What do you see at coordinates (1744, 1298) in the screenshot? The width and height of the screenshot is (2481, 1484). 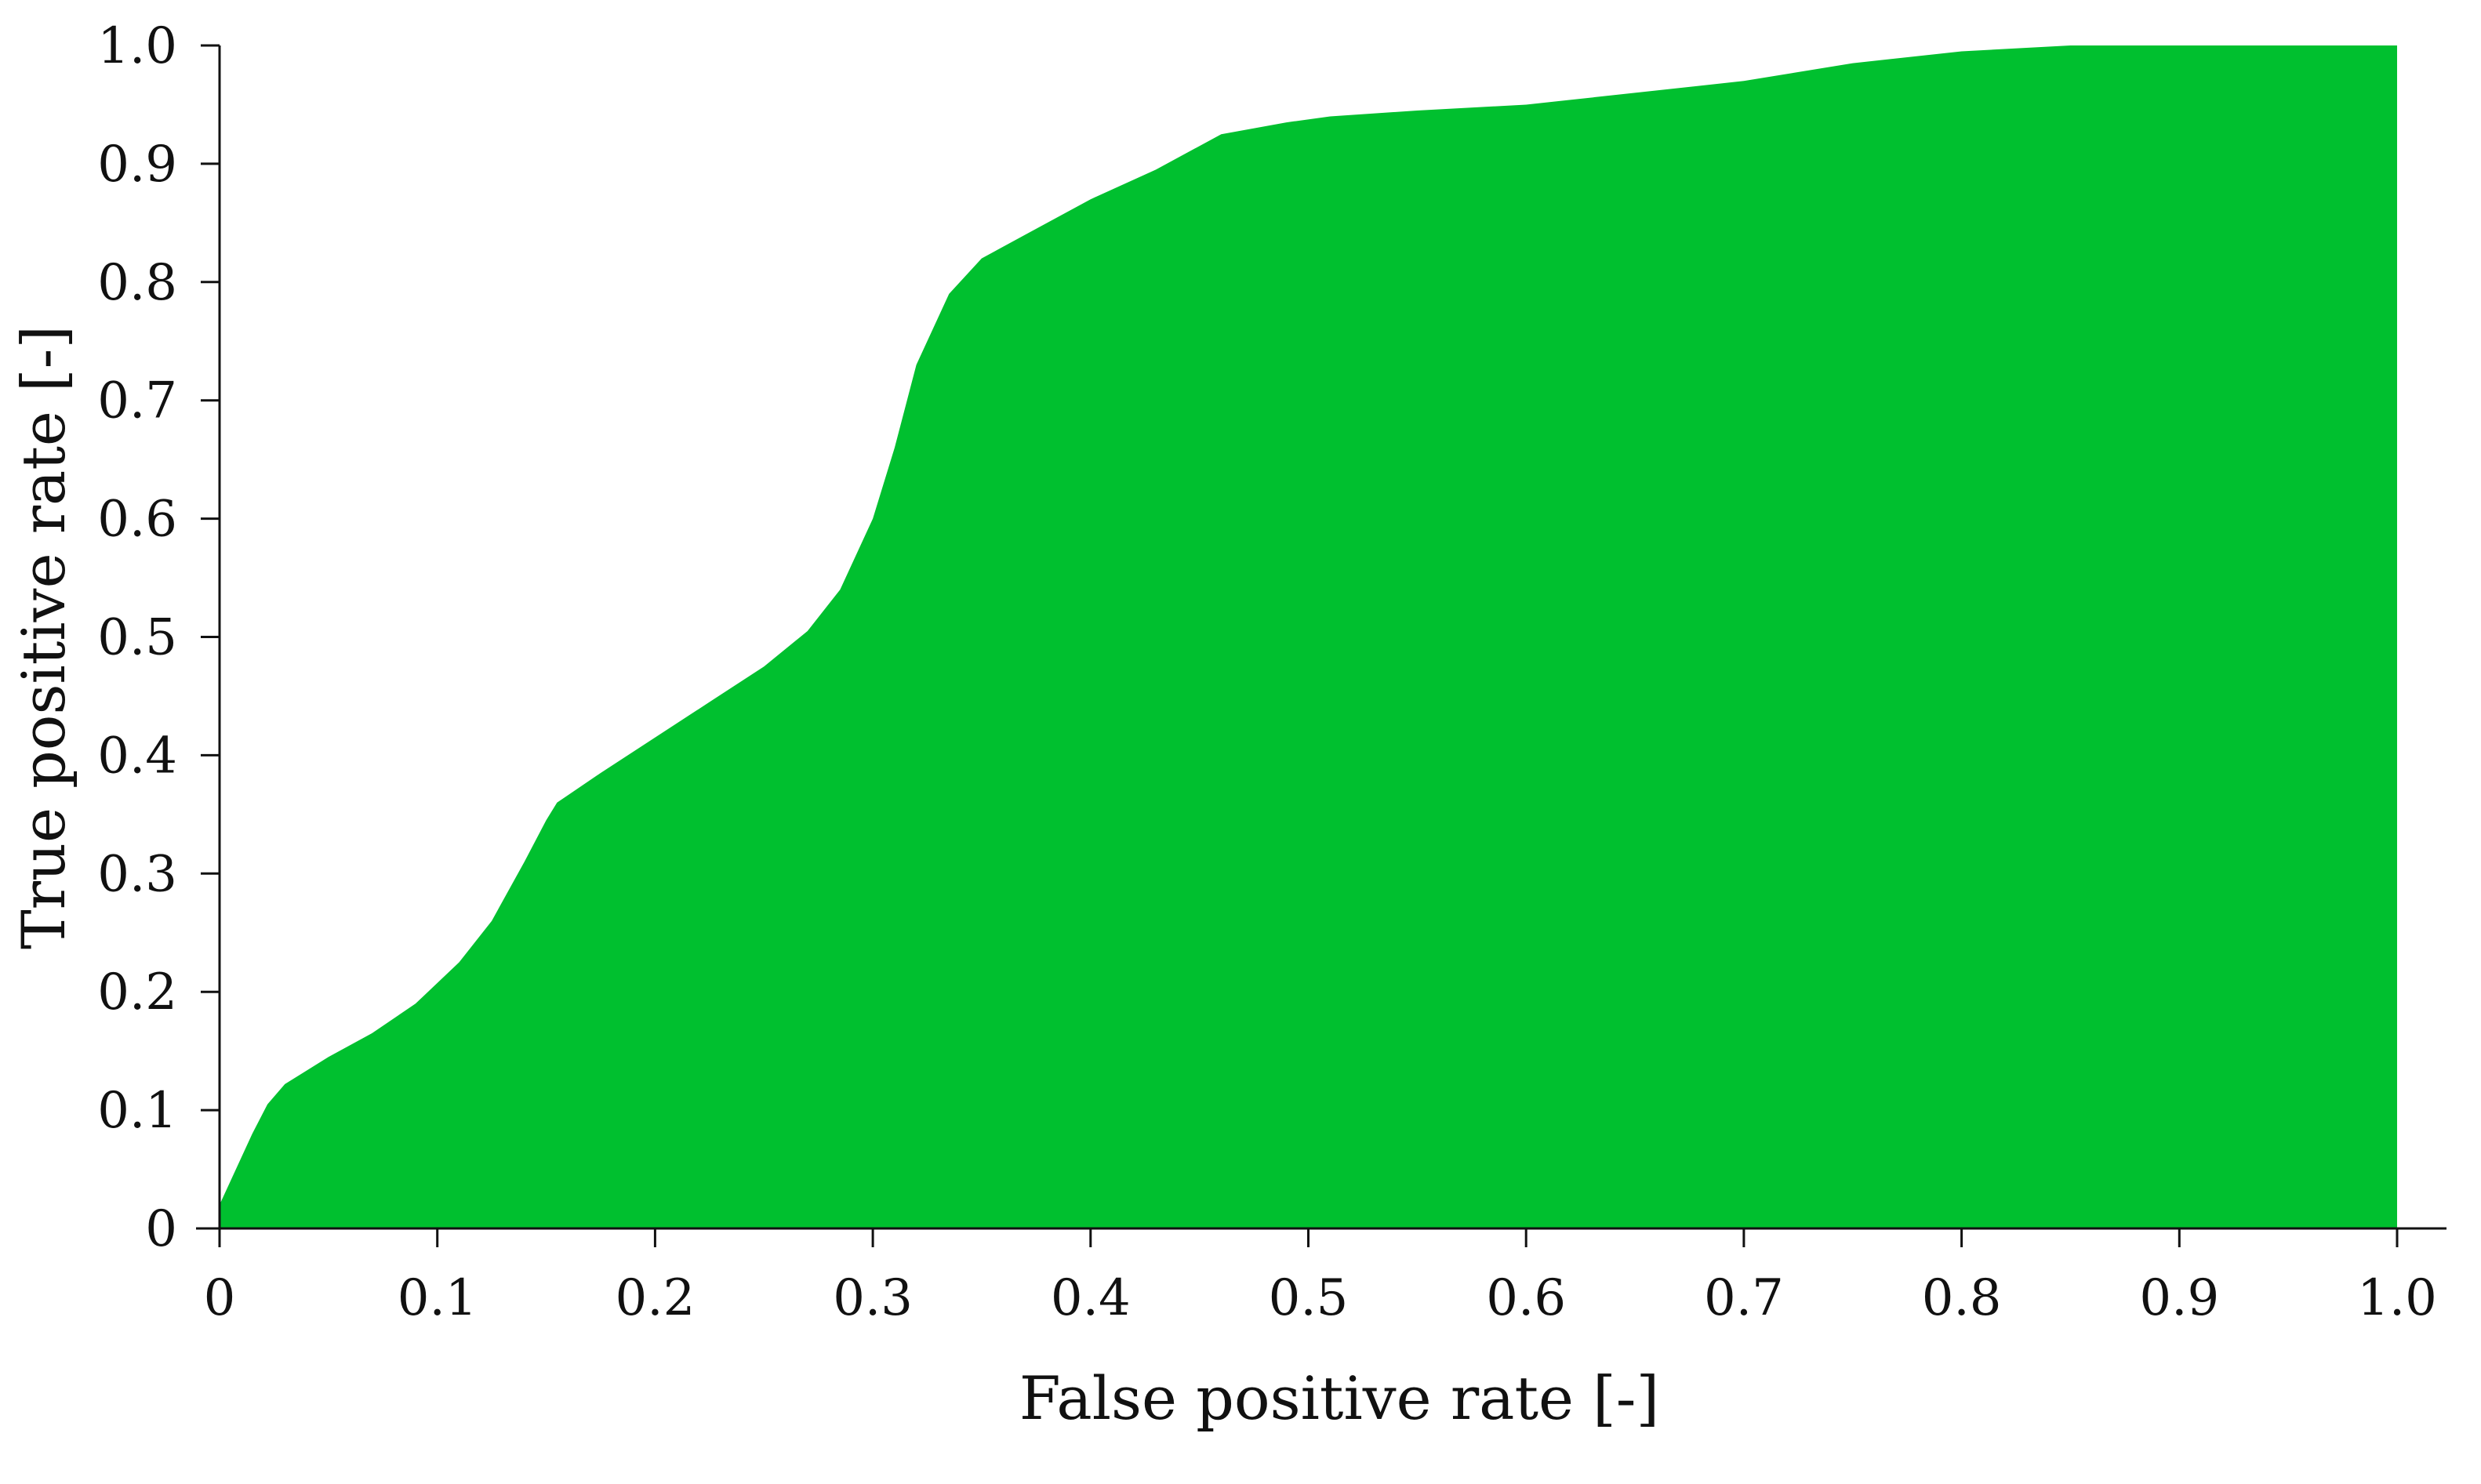 I see `x-tick-label: 0.7` at bounding box center [1744, 1298].